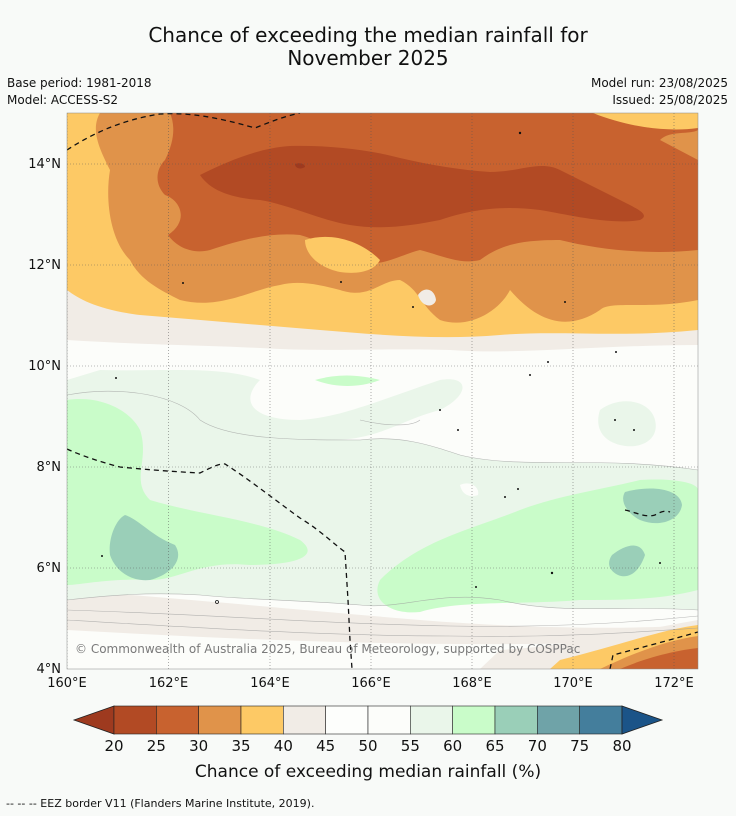 This screenshot has height=816, width=736. What do you see at coordinates (472, 683) in the screenshot?
I see `lon-tick-168e: 168°E` at bounding box center [472, 683].